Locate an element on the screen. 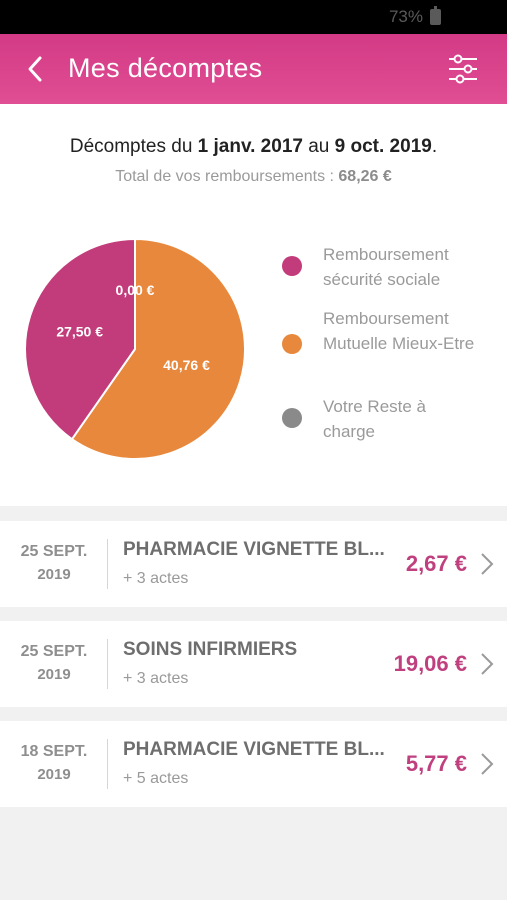 The height and width of the screenshot is (900, 507). period-start: 1 janv. 2017 is located at coordinates (250, 146).